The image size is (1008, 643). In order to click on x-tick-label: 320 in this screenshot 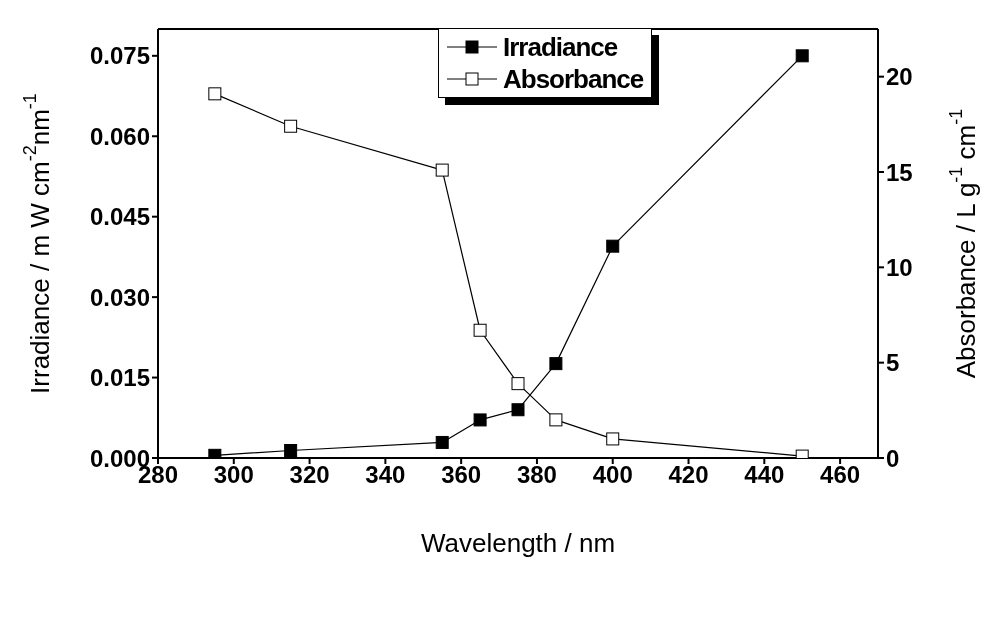, I will do `click(309, 475)`.